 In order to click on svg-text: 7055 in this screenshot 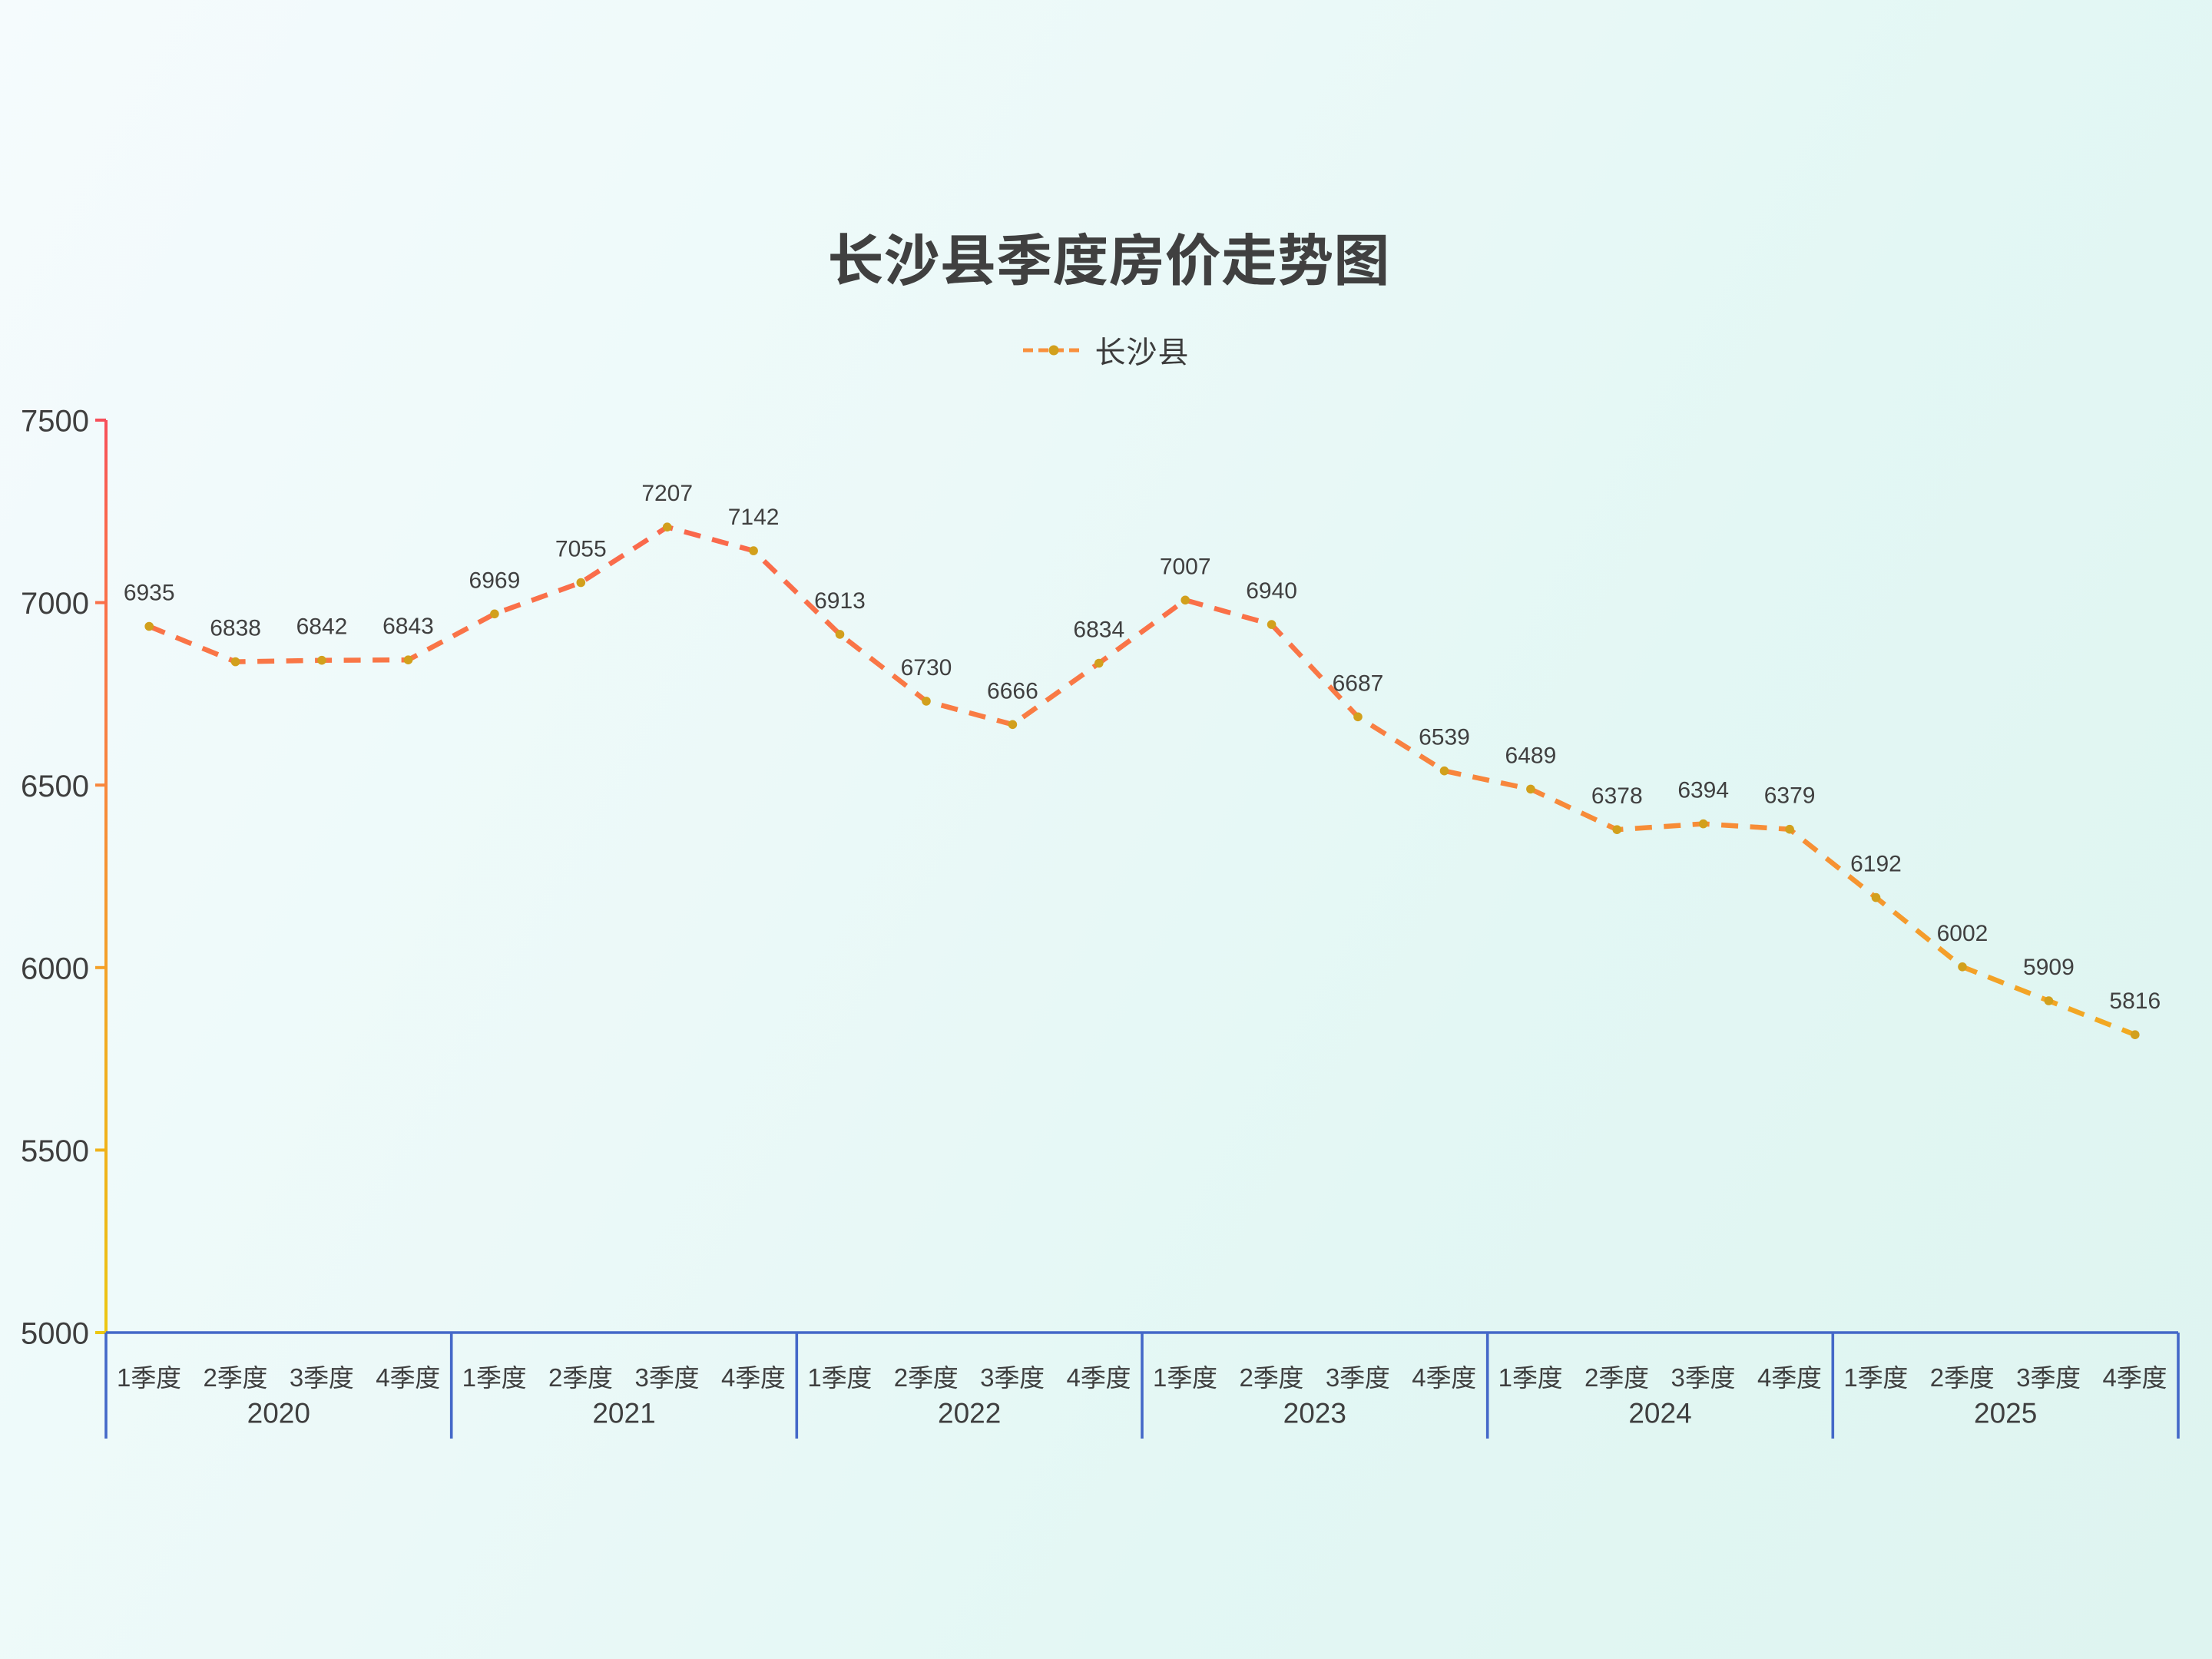, I will do `click(581, 549)`.